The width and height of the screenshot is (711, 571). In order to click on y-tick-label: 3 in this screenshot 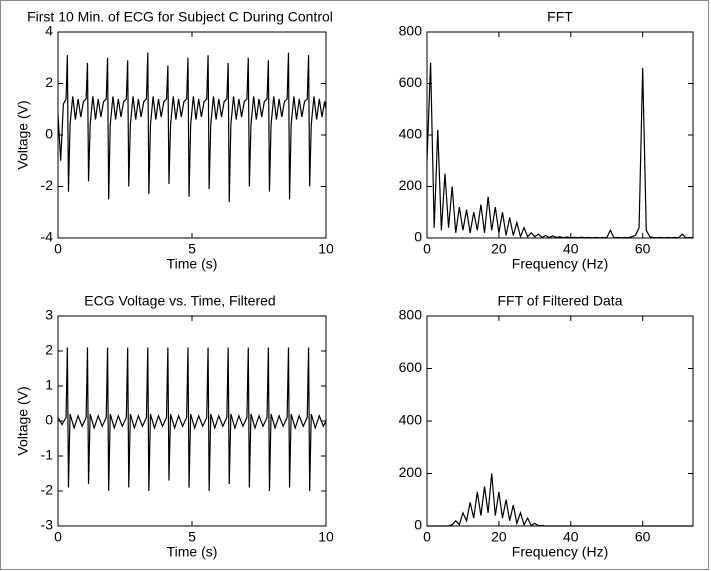, I will do `click(49, 315)`.